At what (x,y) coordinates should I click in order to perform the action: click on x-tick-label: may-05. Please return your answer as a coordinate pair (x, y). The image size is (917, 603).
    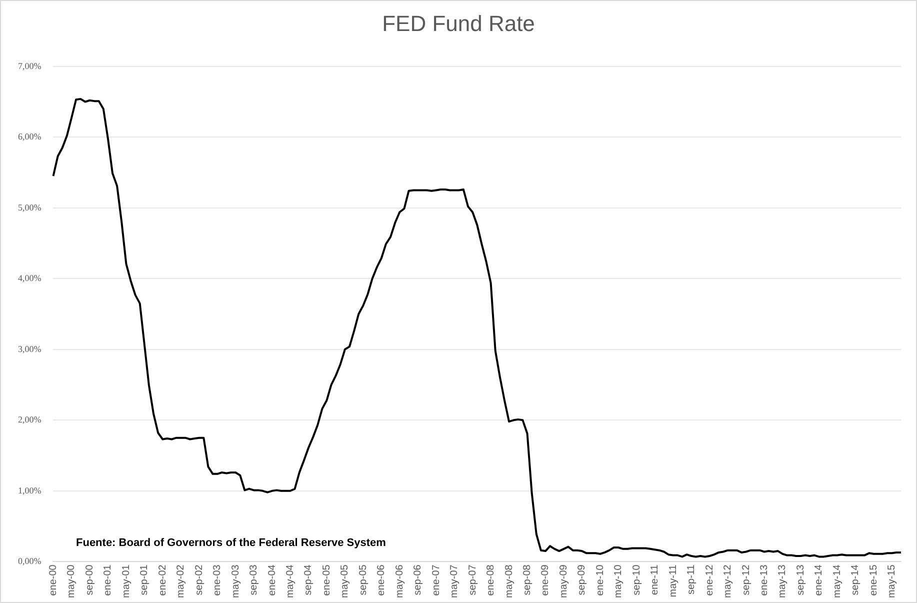
    Looking at the image, I should click on (345, 581).